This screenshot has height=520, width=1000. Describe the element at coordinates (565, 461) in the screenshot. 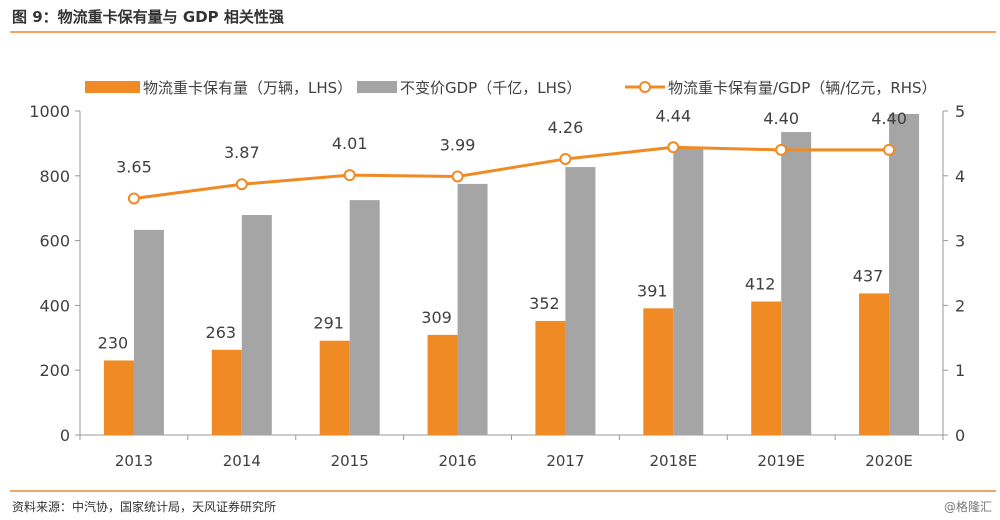

I see `x-tick-label: 2017` at that location.